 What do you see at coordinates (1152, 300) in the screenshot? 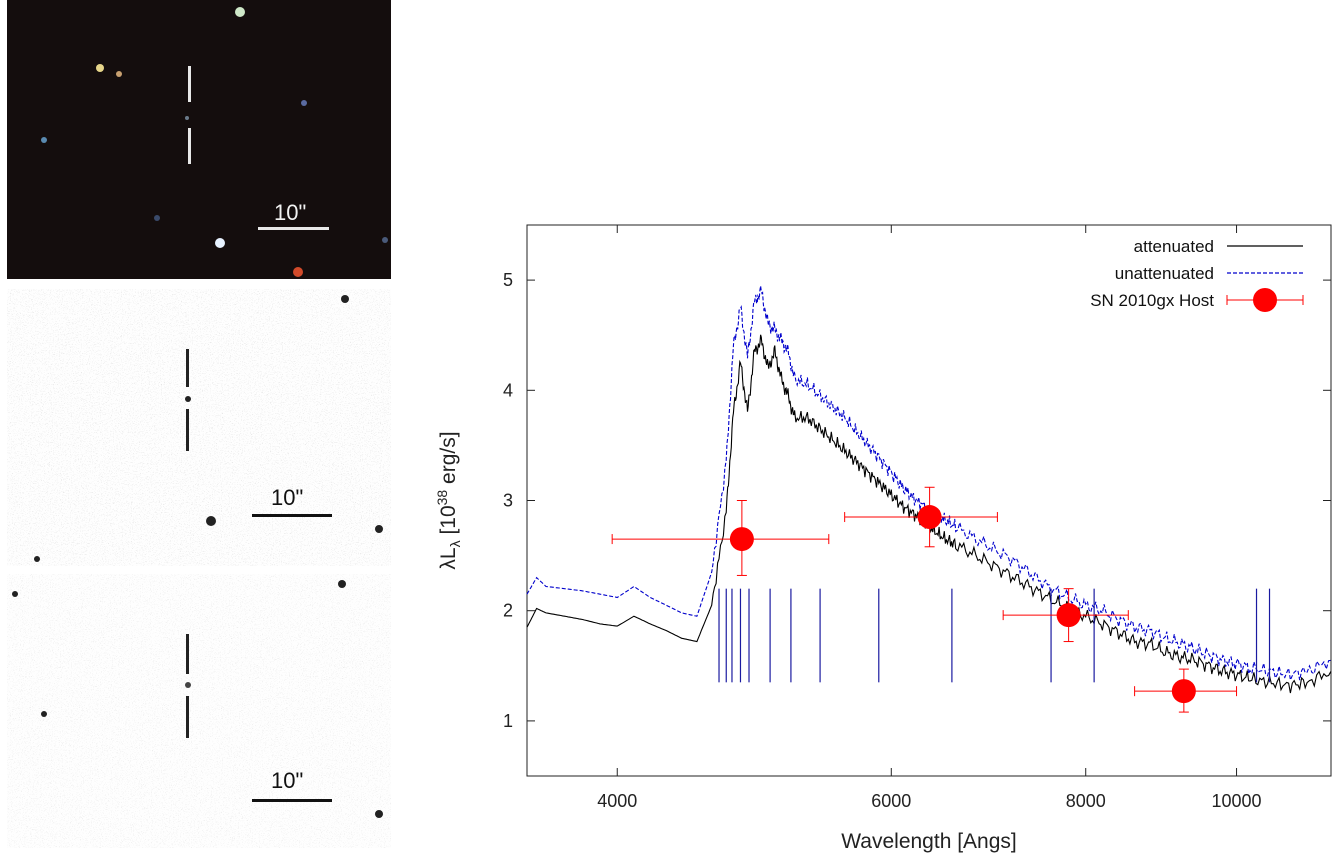
I see `legend-label: SN 2010gx Host` at bounding box center [1152, 300].